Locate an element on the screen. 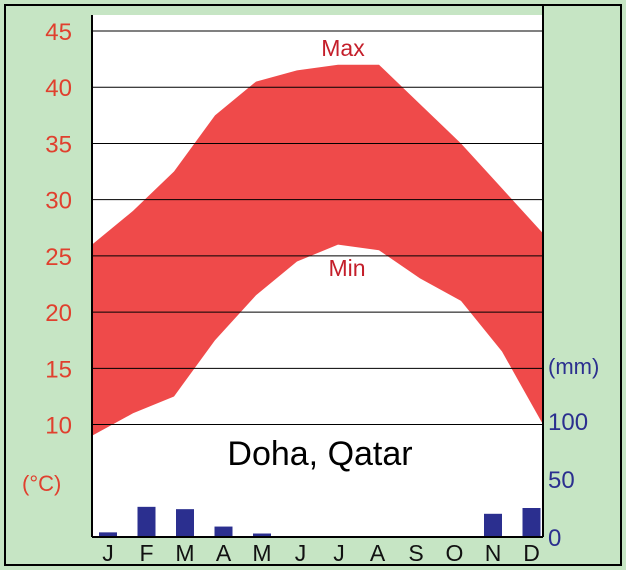 The height and width of the screenshot is (570, 626). temperature-tick-label: 35 is located at coordinates (58, 144).